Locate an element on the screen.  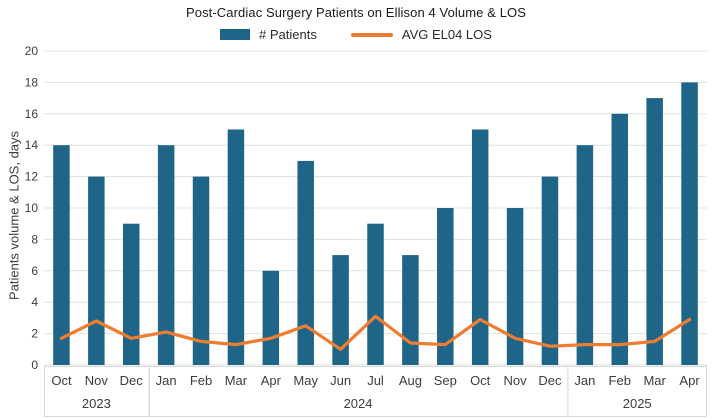
legend-label-los: AVG EL04 LOS is located at coordinates (446, 34).